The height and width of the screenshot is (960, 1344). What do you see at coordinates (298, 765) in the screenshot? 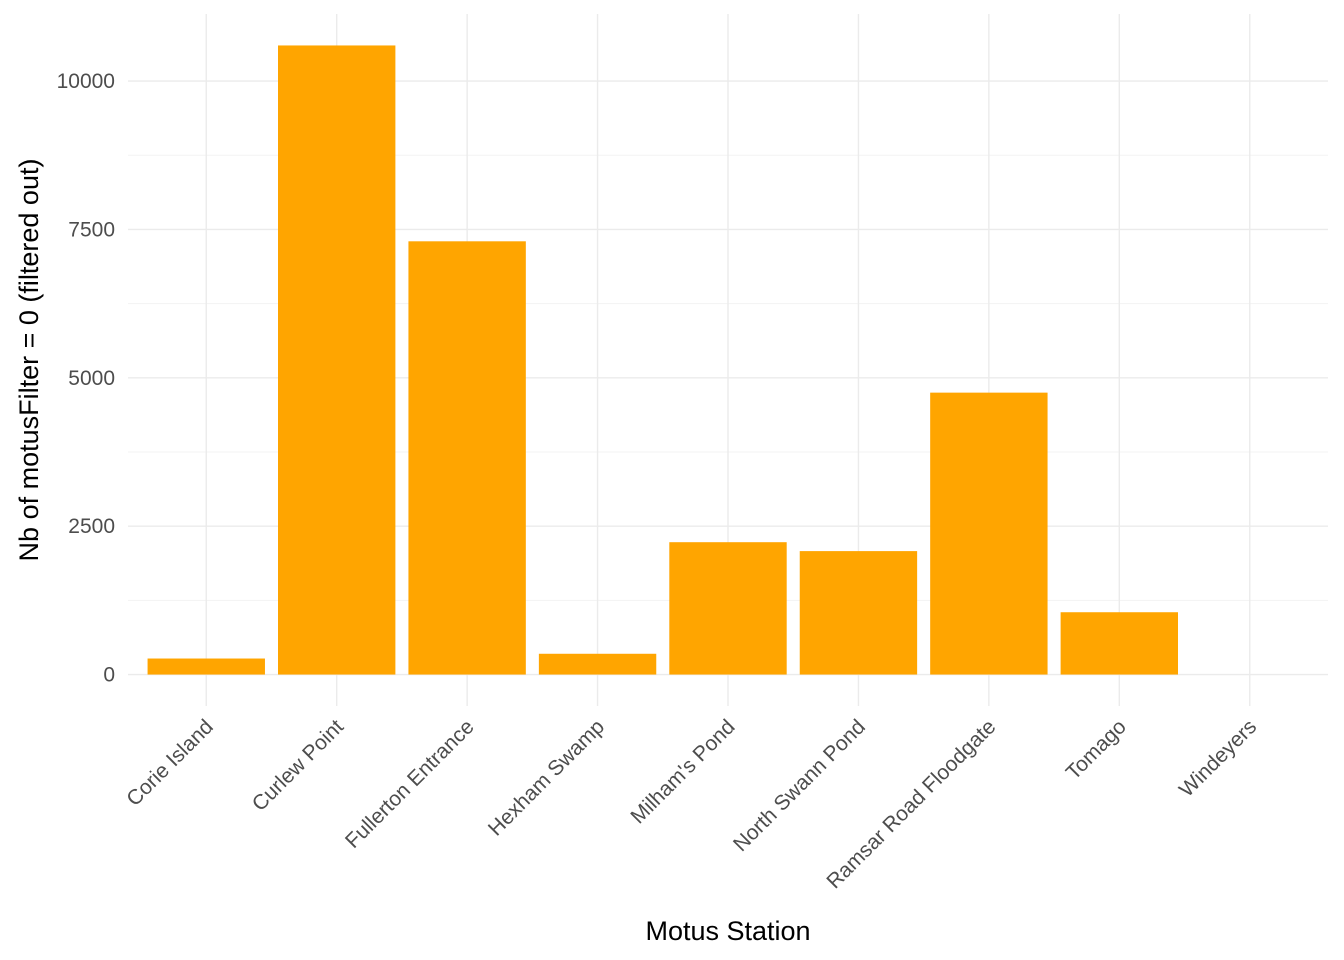
I see `x-tick-label: Curlew Point` at bounding box center [298, 765].